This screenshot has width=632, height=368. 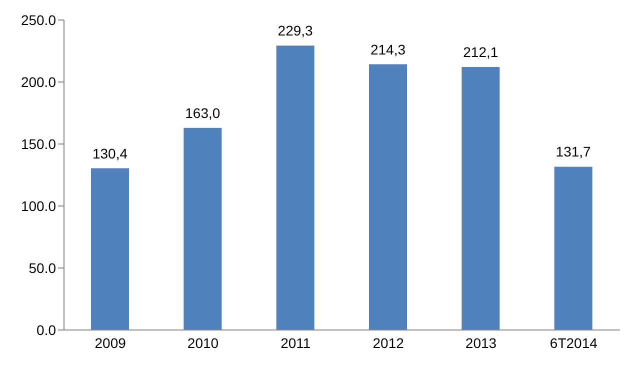 What do you see at coordinates (481, 342) in the screenshot?
I see `x-tick-label: 2013` at bounding box center [481, 342].